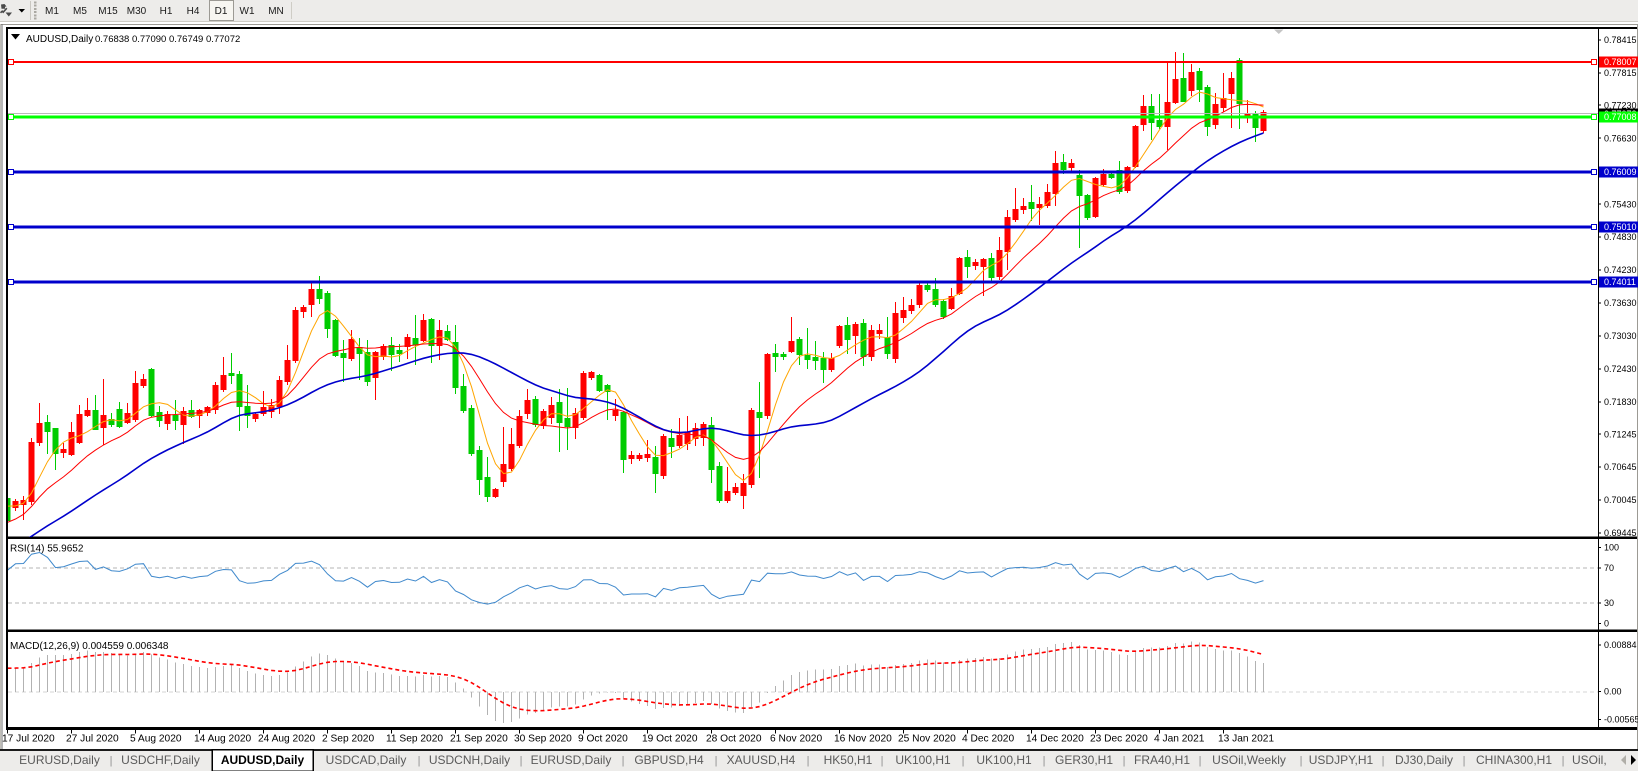 The image size is (1638, 771). Describe the element at coordinates (1620, 500) in the screenshot. I see `svg-text: 0.70045` at that location.